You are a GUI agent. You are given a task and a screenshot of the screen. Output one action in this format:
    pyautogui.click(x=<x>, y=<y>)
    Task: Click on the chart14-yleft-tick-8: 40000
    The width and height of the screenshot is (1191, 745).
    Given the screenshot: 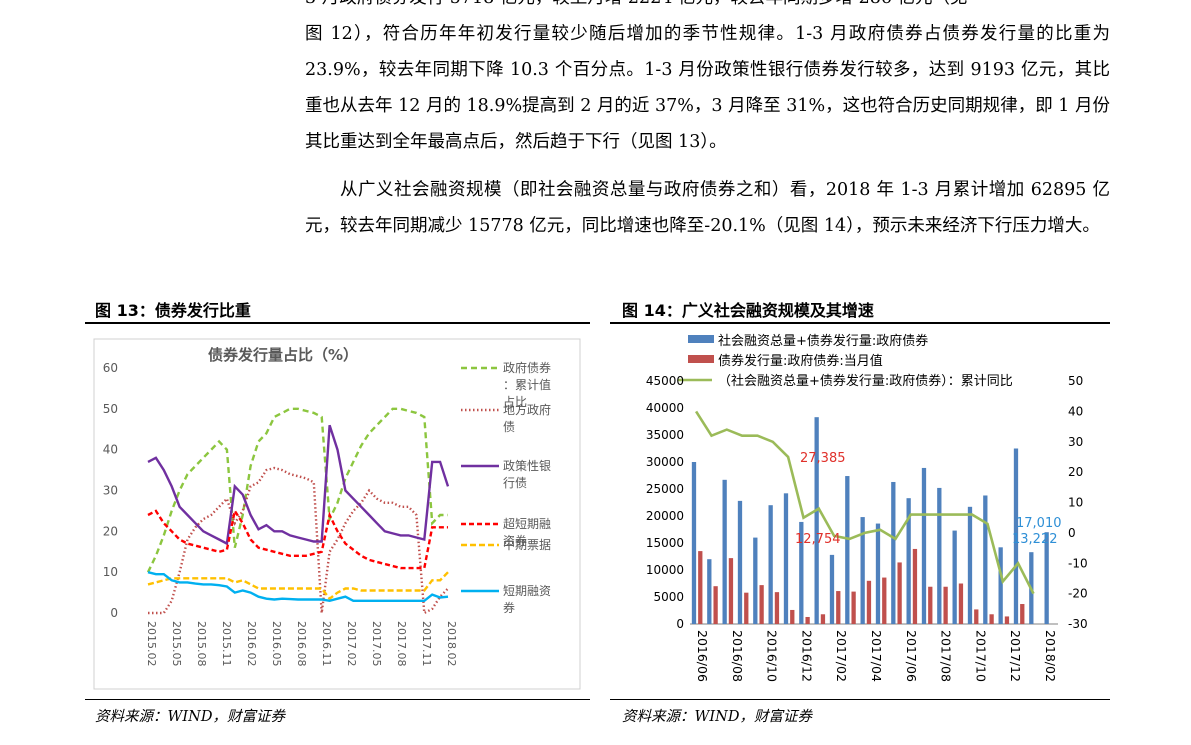 What is the action you would take?
    pyautogui.click(x=665, y=408)
    